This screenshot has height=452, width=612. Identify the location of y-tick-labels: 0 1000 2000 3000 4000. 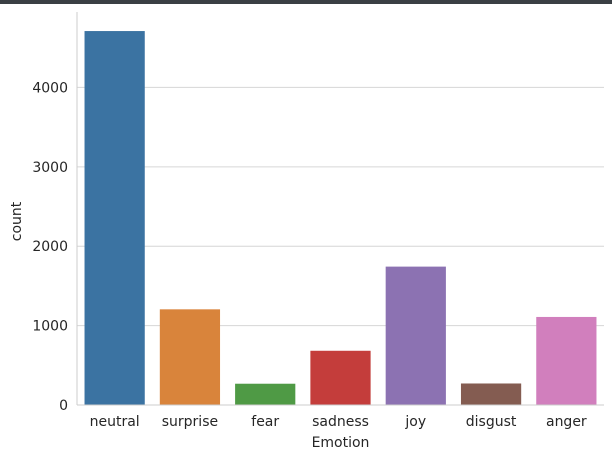
(50, 247).